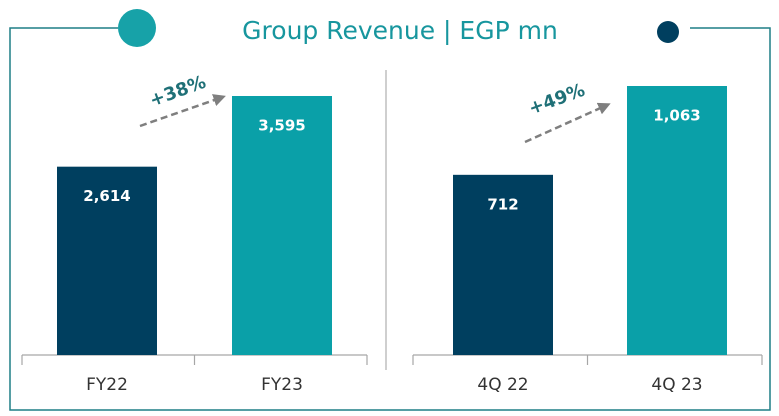 Image resolution: width=779 pixels, height=416 pixels. What do you see at coordinates (400, 30) in the screenshot?
I see `chart-title: Group Revenue | EGP mn` at bounding box center [400, 30].